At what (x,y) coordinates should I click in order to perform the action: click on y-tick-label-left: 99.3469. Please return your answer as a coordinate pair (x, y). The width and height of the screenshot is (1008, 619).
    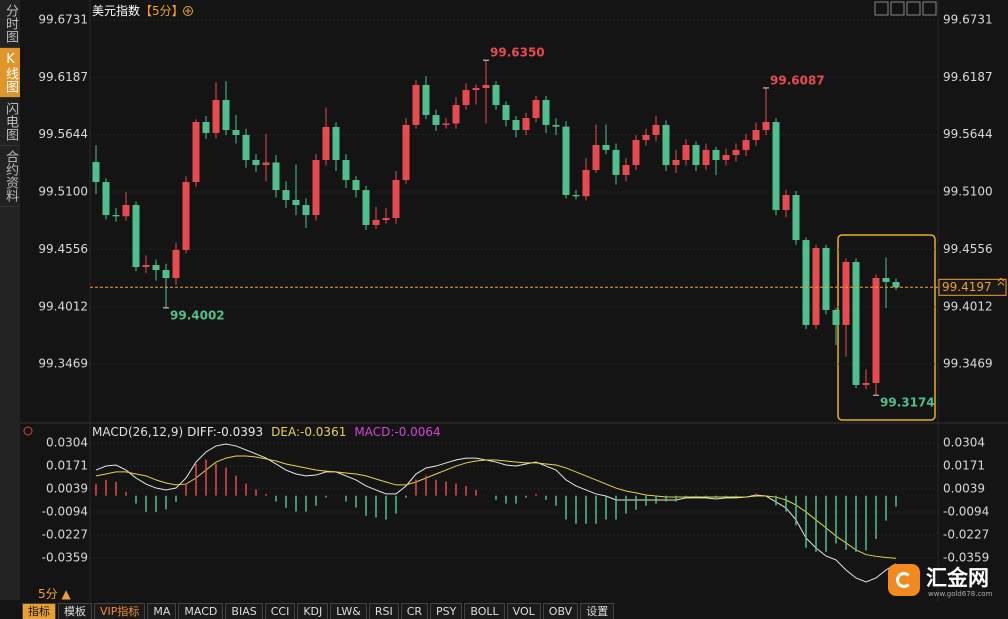
    Looking at the image, I should click on (63, 364).